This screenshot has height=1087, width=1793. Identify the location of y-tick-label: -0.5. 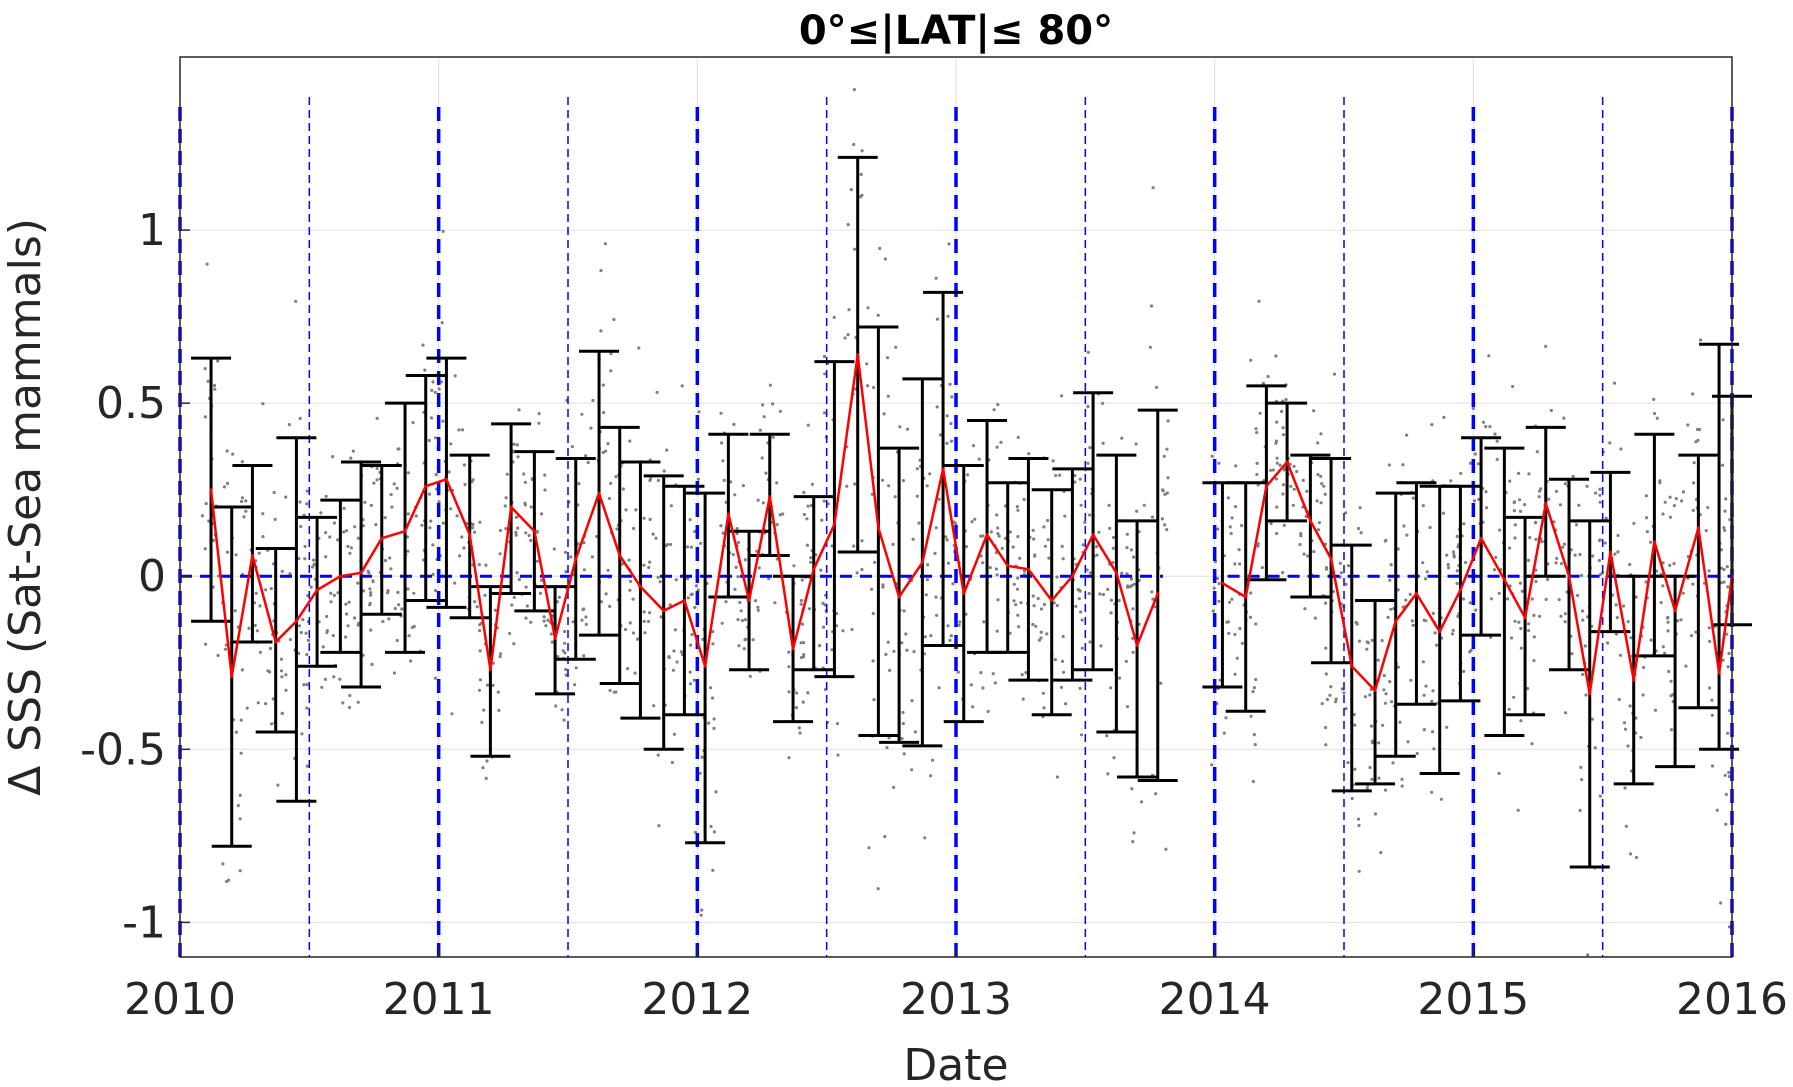
(123, 749).